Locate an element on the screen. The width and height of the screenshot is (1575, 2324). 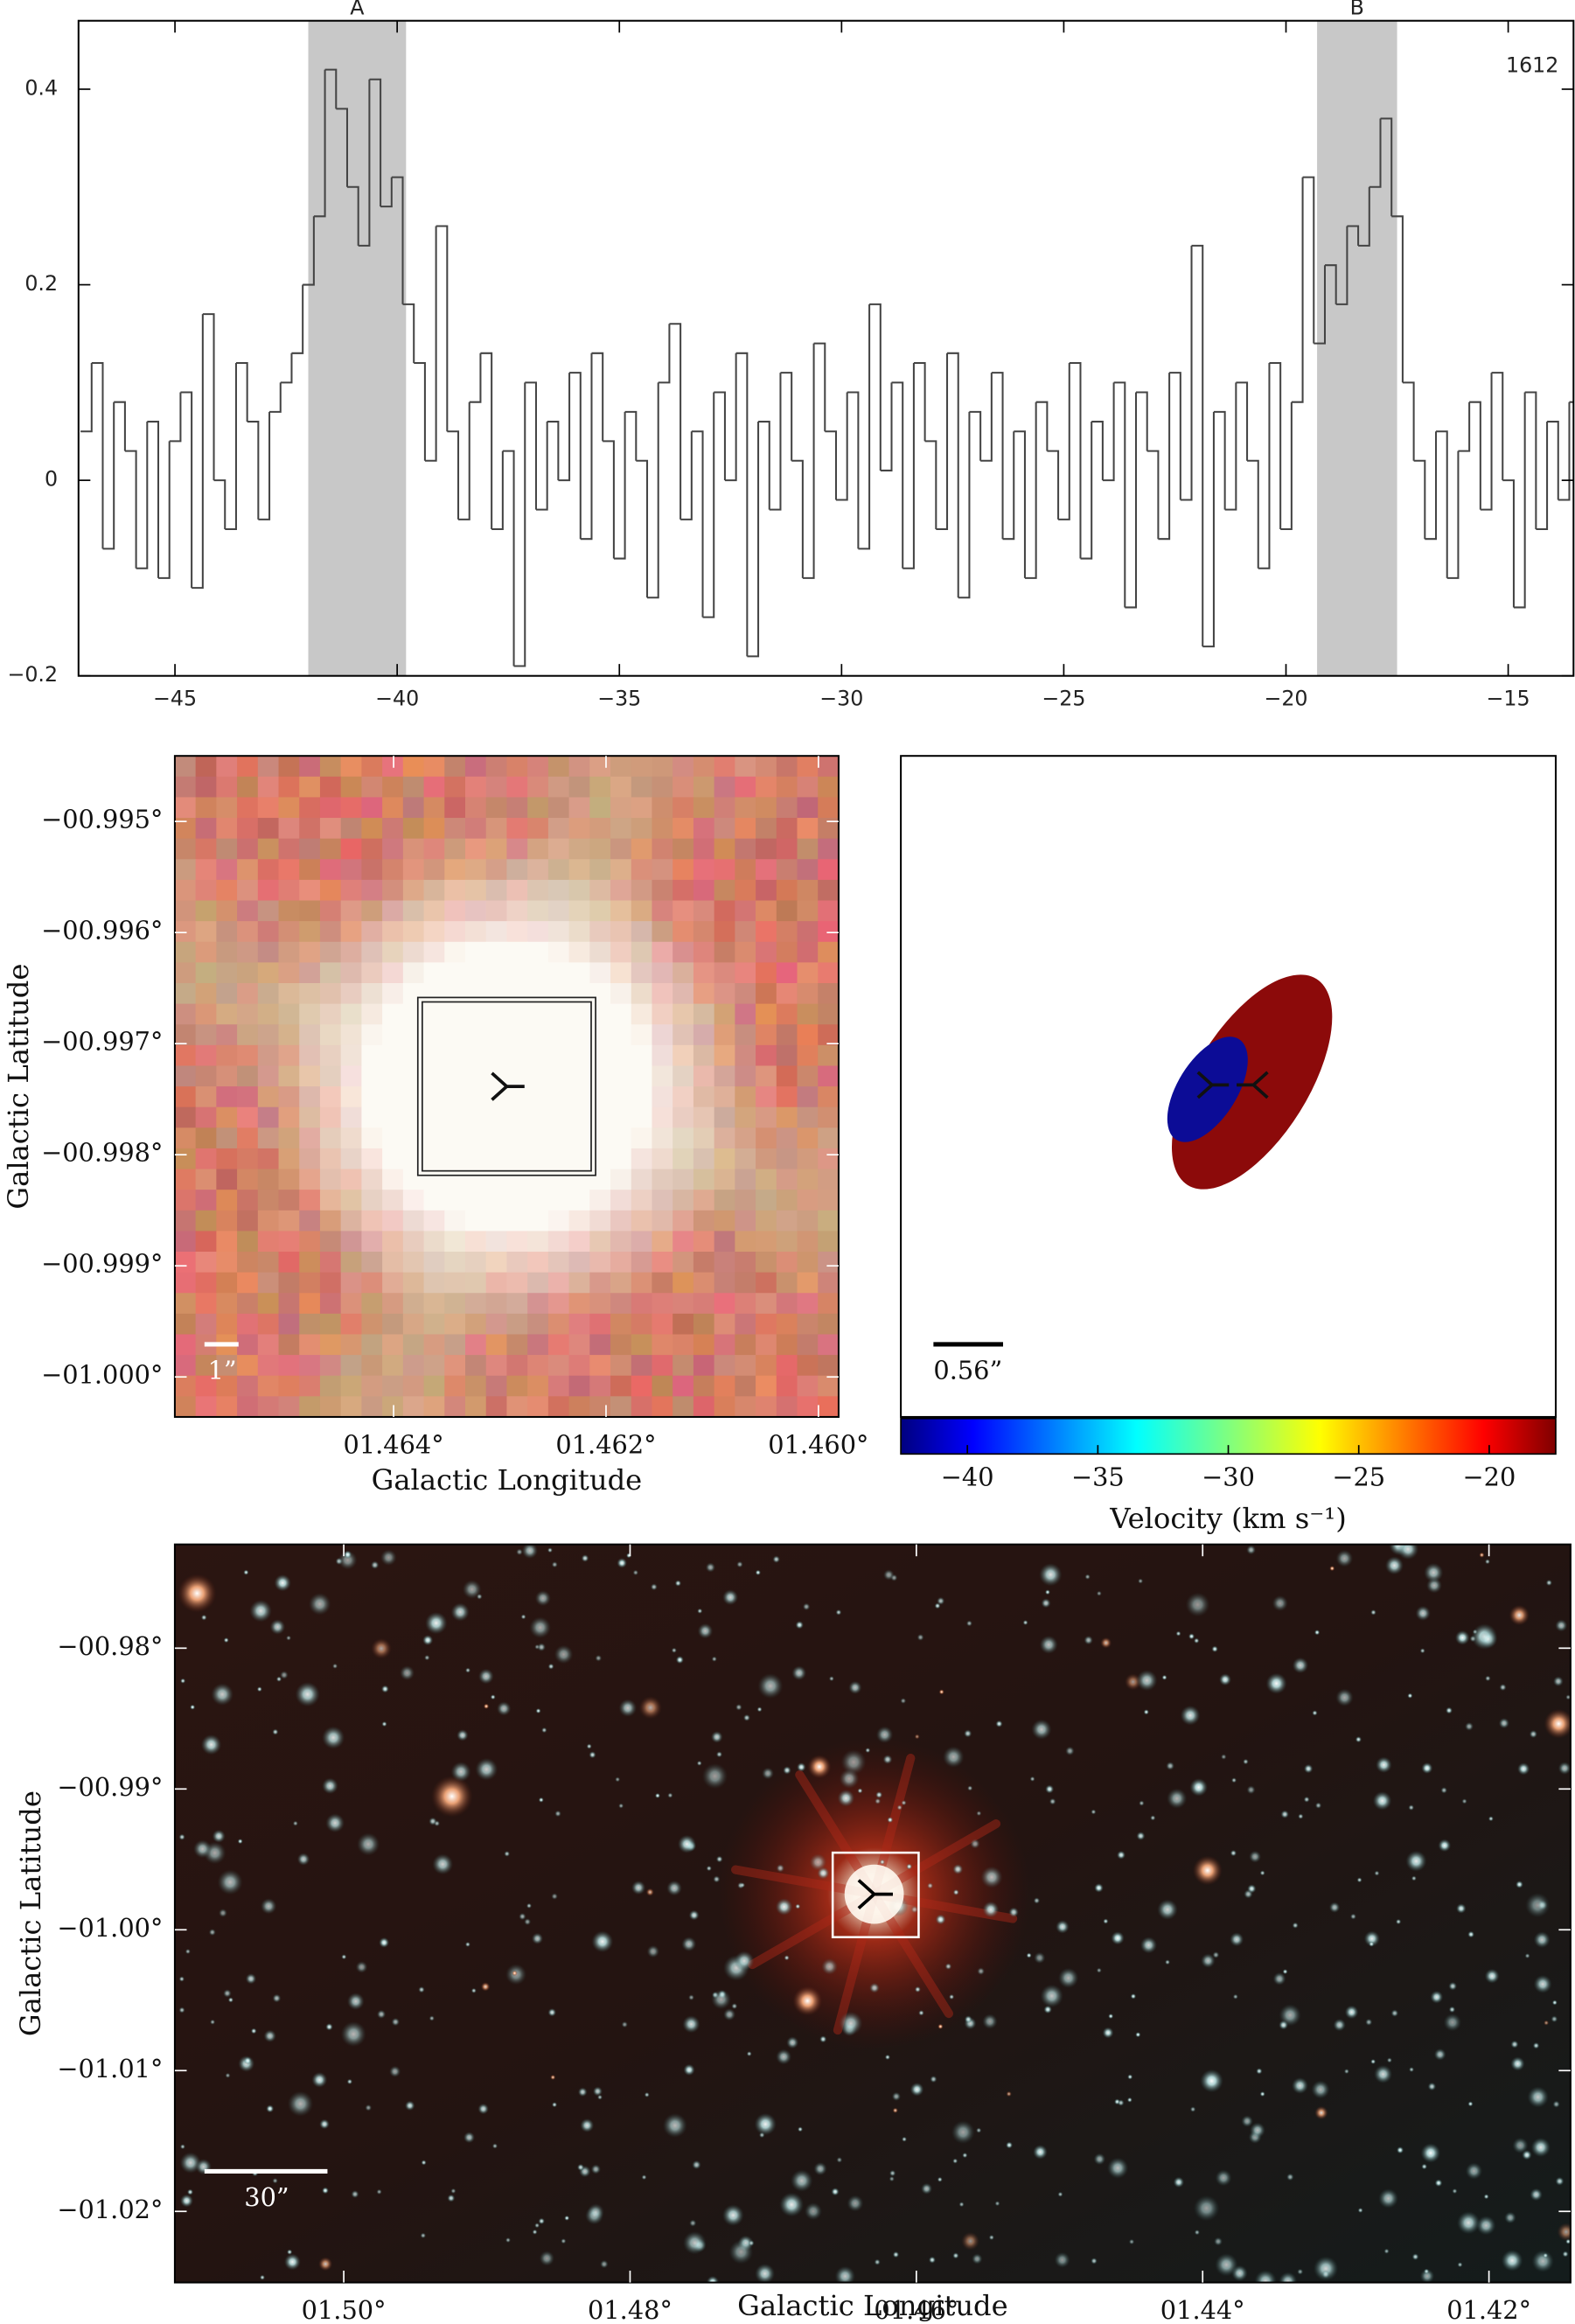
maser-component is located at coordinates (1252, 1082).